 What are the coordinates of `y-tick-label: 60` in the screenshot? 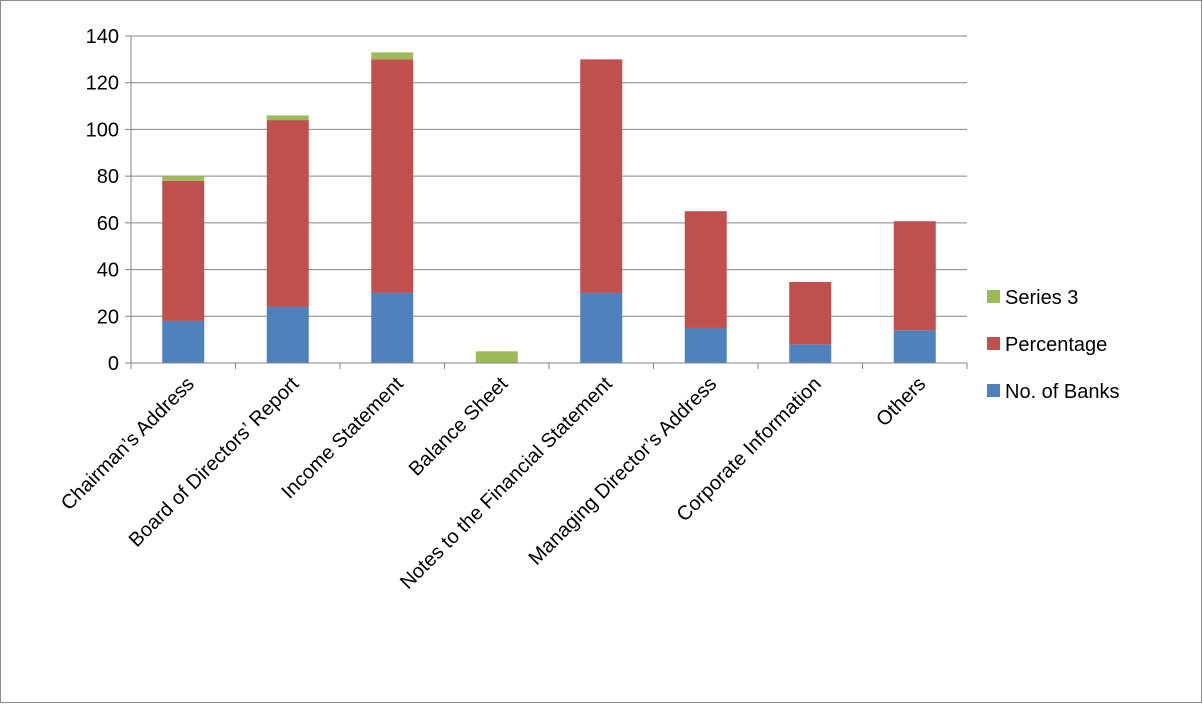 It's located at (108, 224).